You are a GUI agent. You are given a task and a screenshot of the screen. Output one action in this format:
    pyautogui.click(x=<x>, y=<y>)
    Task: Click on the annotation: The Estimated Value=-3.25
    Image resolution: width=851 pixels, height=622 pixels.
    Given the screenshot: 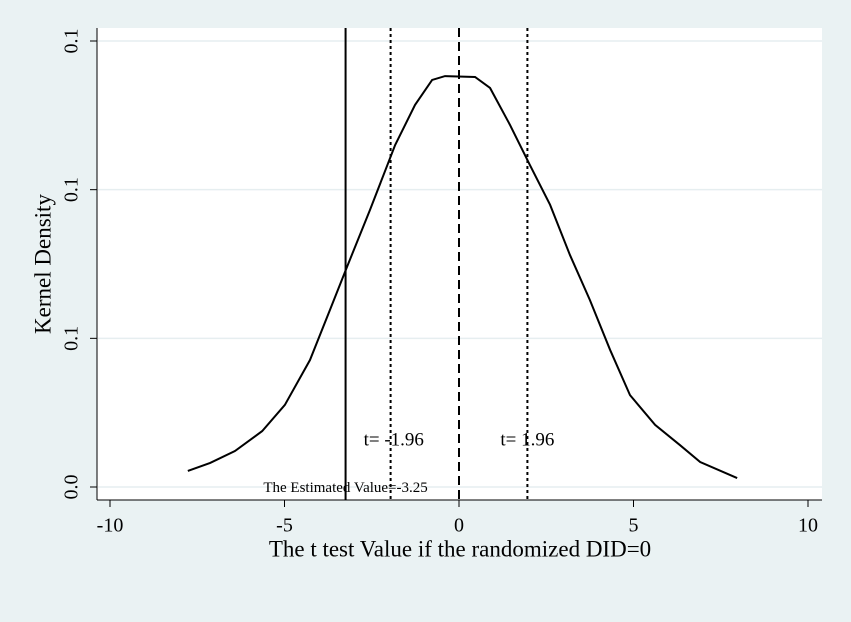 What is the action you would take?
    pyautogui.click(x=345, y=488)
    